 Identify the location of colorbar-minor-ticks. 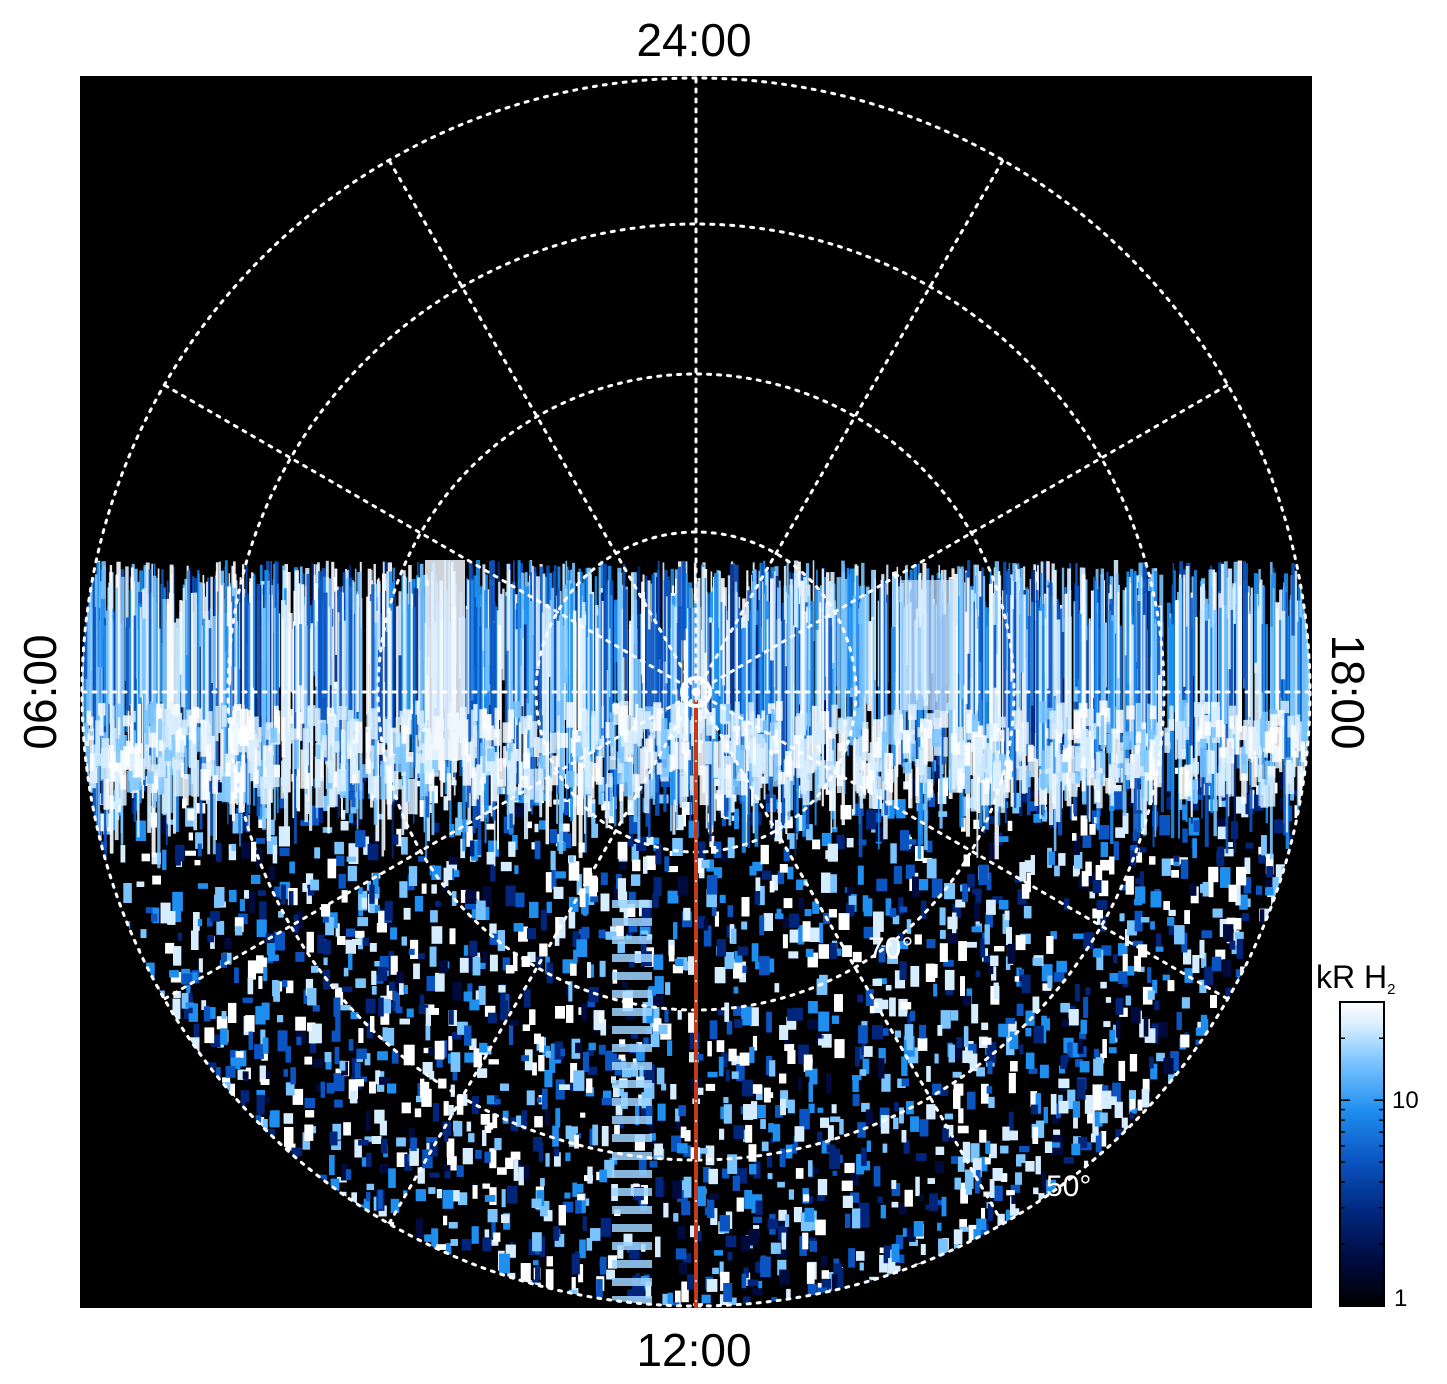
(1362, 1123).